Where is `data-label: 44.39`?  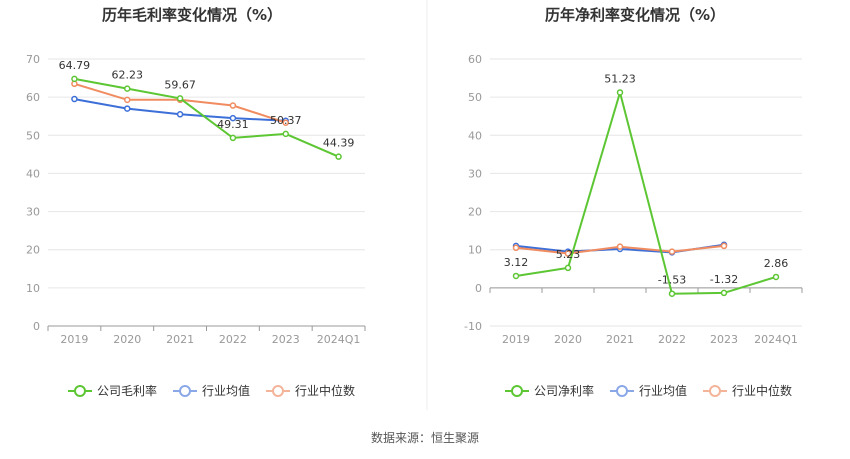
data-label: 44.39 is located at coordinates (339, 143).